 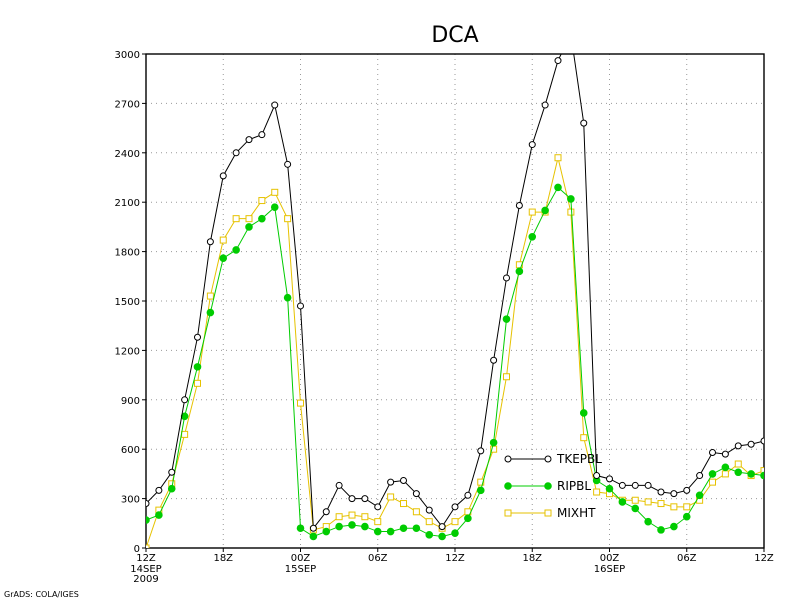 I want to click on x-date-label: 16SEP, so click(x=609, y=569).